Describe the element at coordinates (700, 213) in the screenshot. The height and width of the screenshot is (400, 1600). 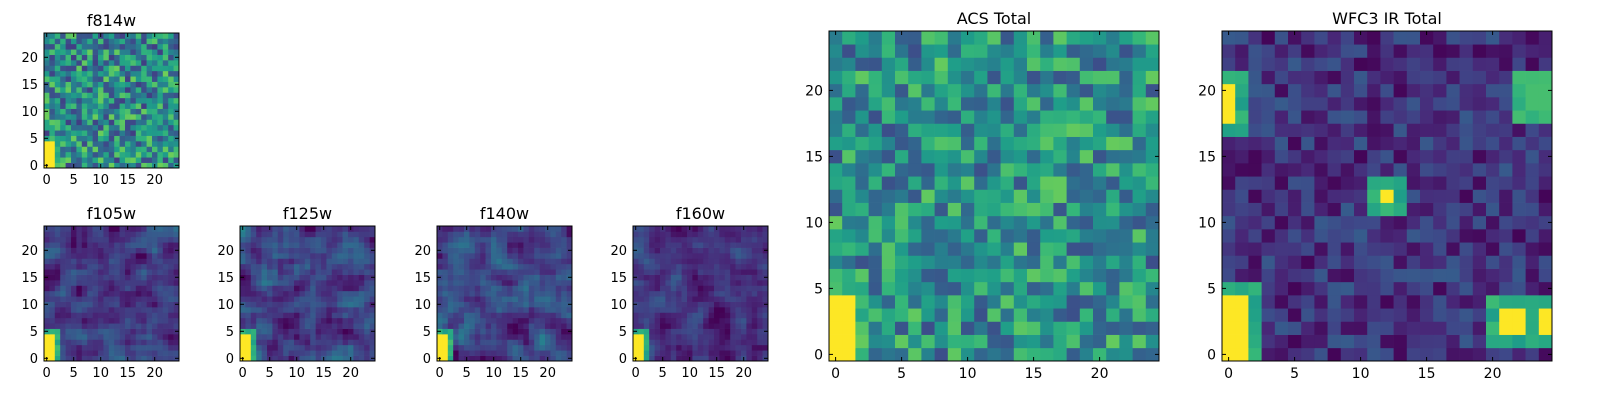
I see `chart-title: f160w` at that location.